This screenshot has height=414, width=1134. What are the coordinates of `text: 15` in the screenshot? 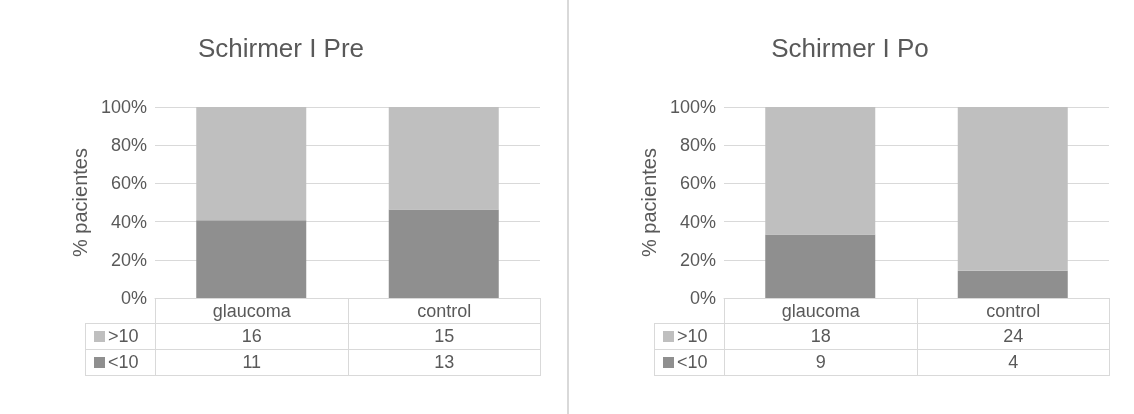 It's located at (444, 336).